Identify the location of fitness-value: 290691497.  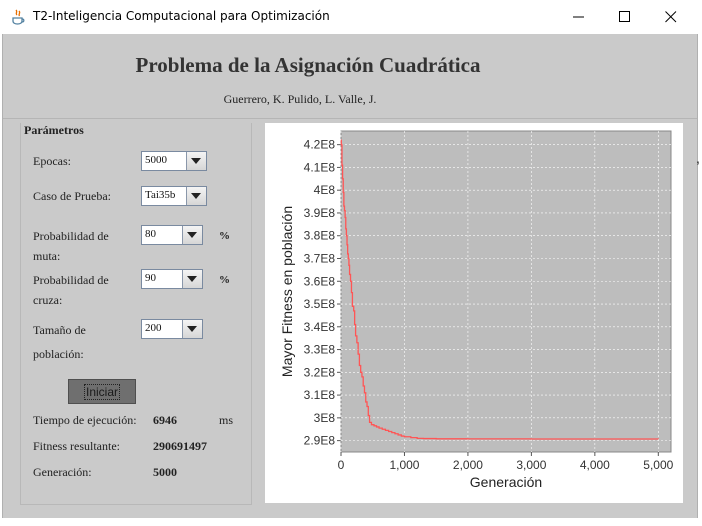
(180, 446).